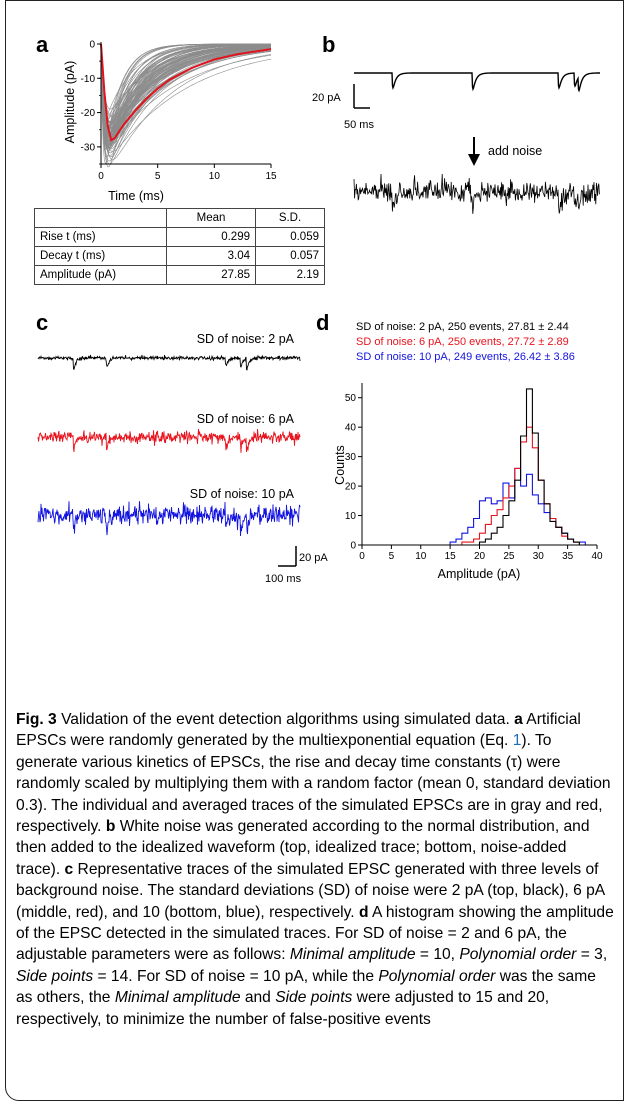  I want to click on panel-c-traces, so click(169, 445).